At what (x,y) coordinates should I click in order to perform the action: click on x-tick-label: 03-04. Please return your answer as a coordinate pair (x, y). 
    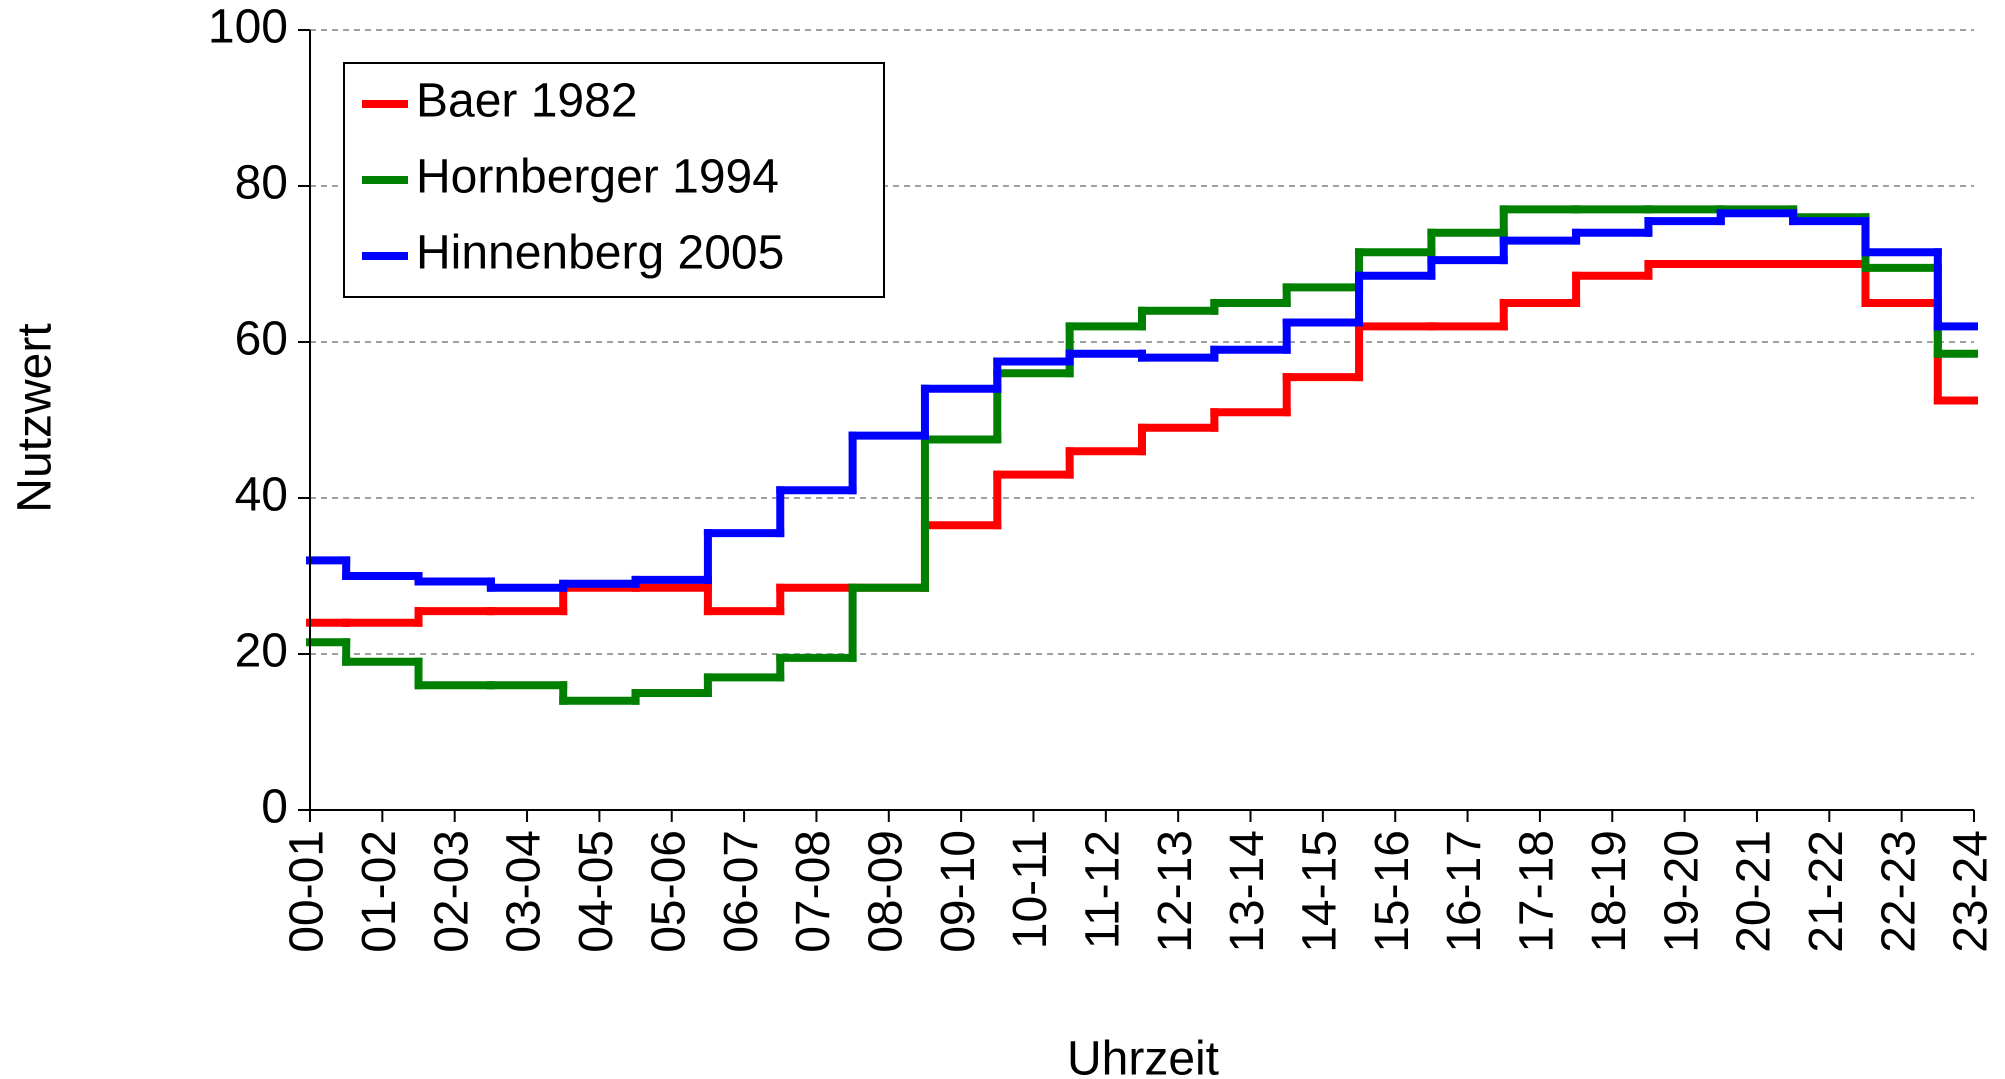
    Looking at the image, I should click on (524, 891).